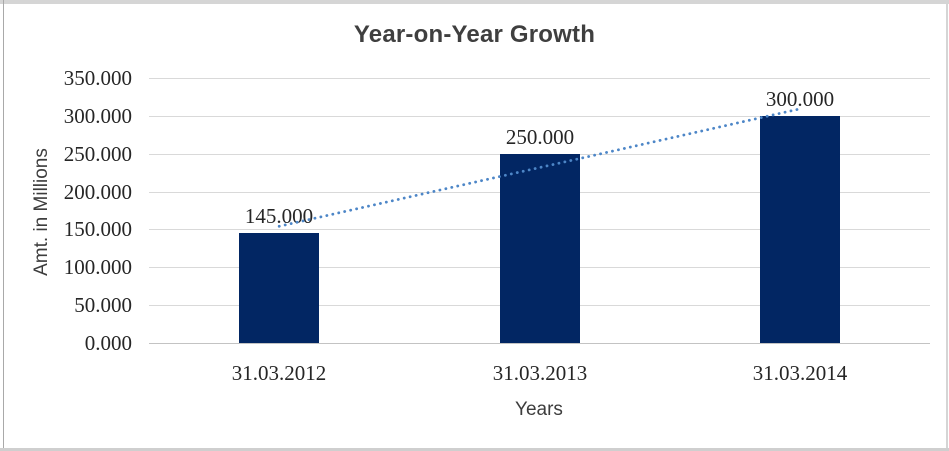  What do you see at coordinates (97, 78) in the screenshot?
I see `y-tick-label: 350.000` at bounding box center [97, 78].